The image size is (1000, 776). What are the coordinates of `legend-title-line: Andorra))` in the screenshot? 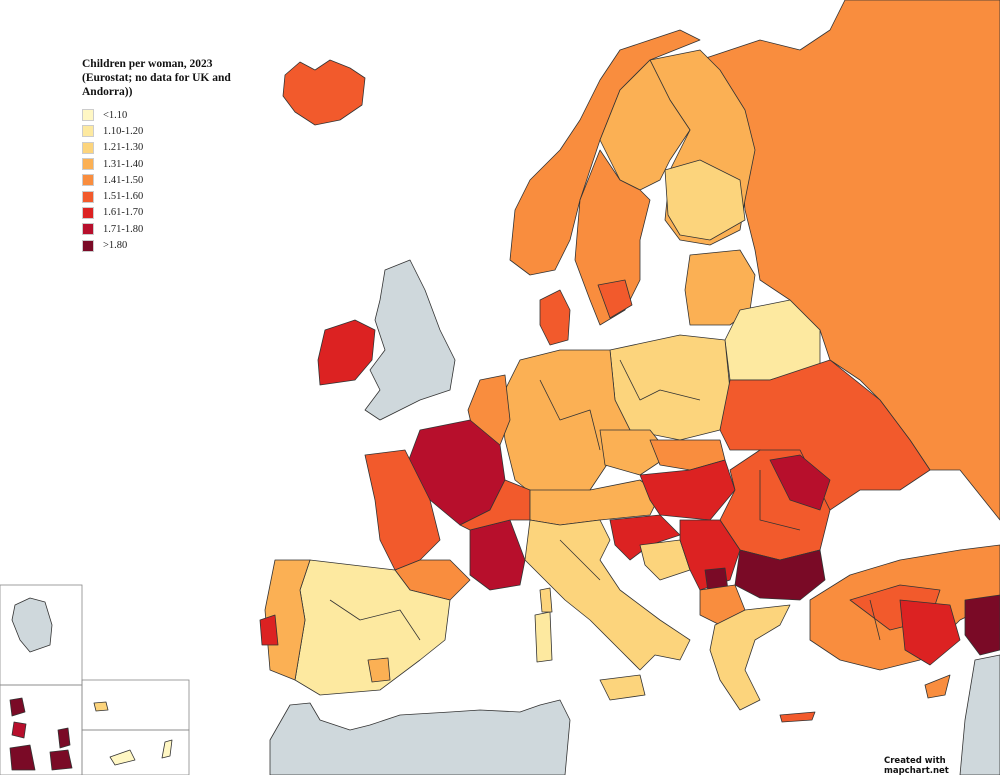 It's located at (107, 92).